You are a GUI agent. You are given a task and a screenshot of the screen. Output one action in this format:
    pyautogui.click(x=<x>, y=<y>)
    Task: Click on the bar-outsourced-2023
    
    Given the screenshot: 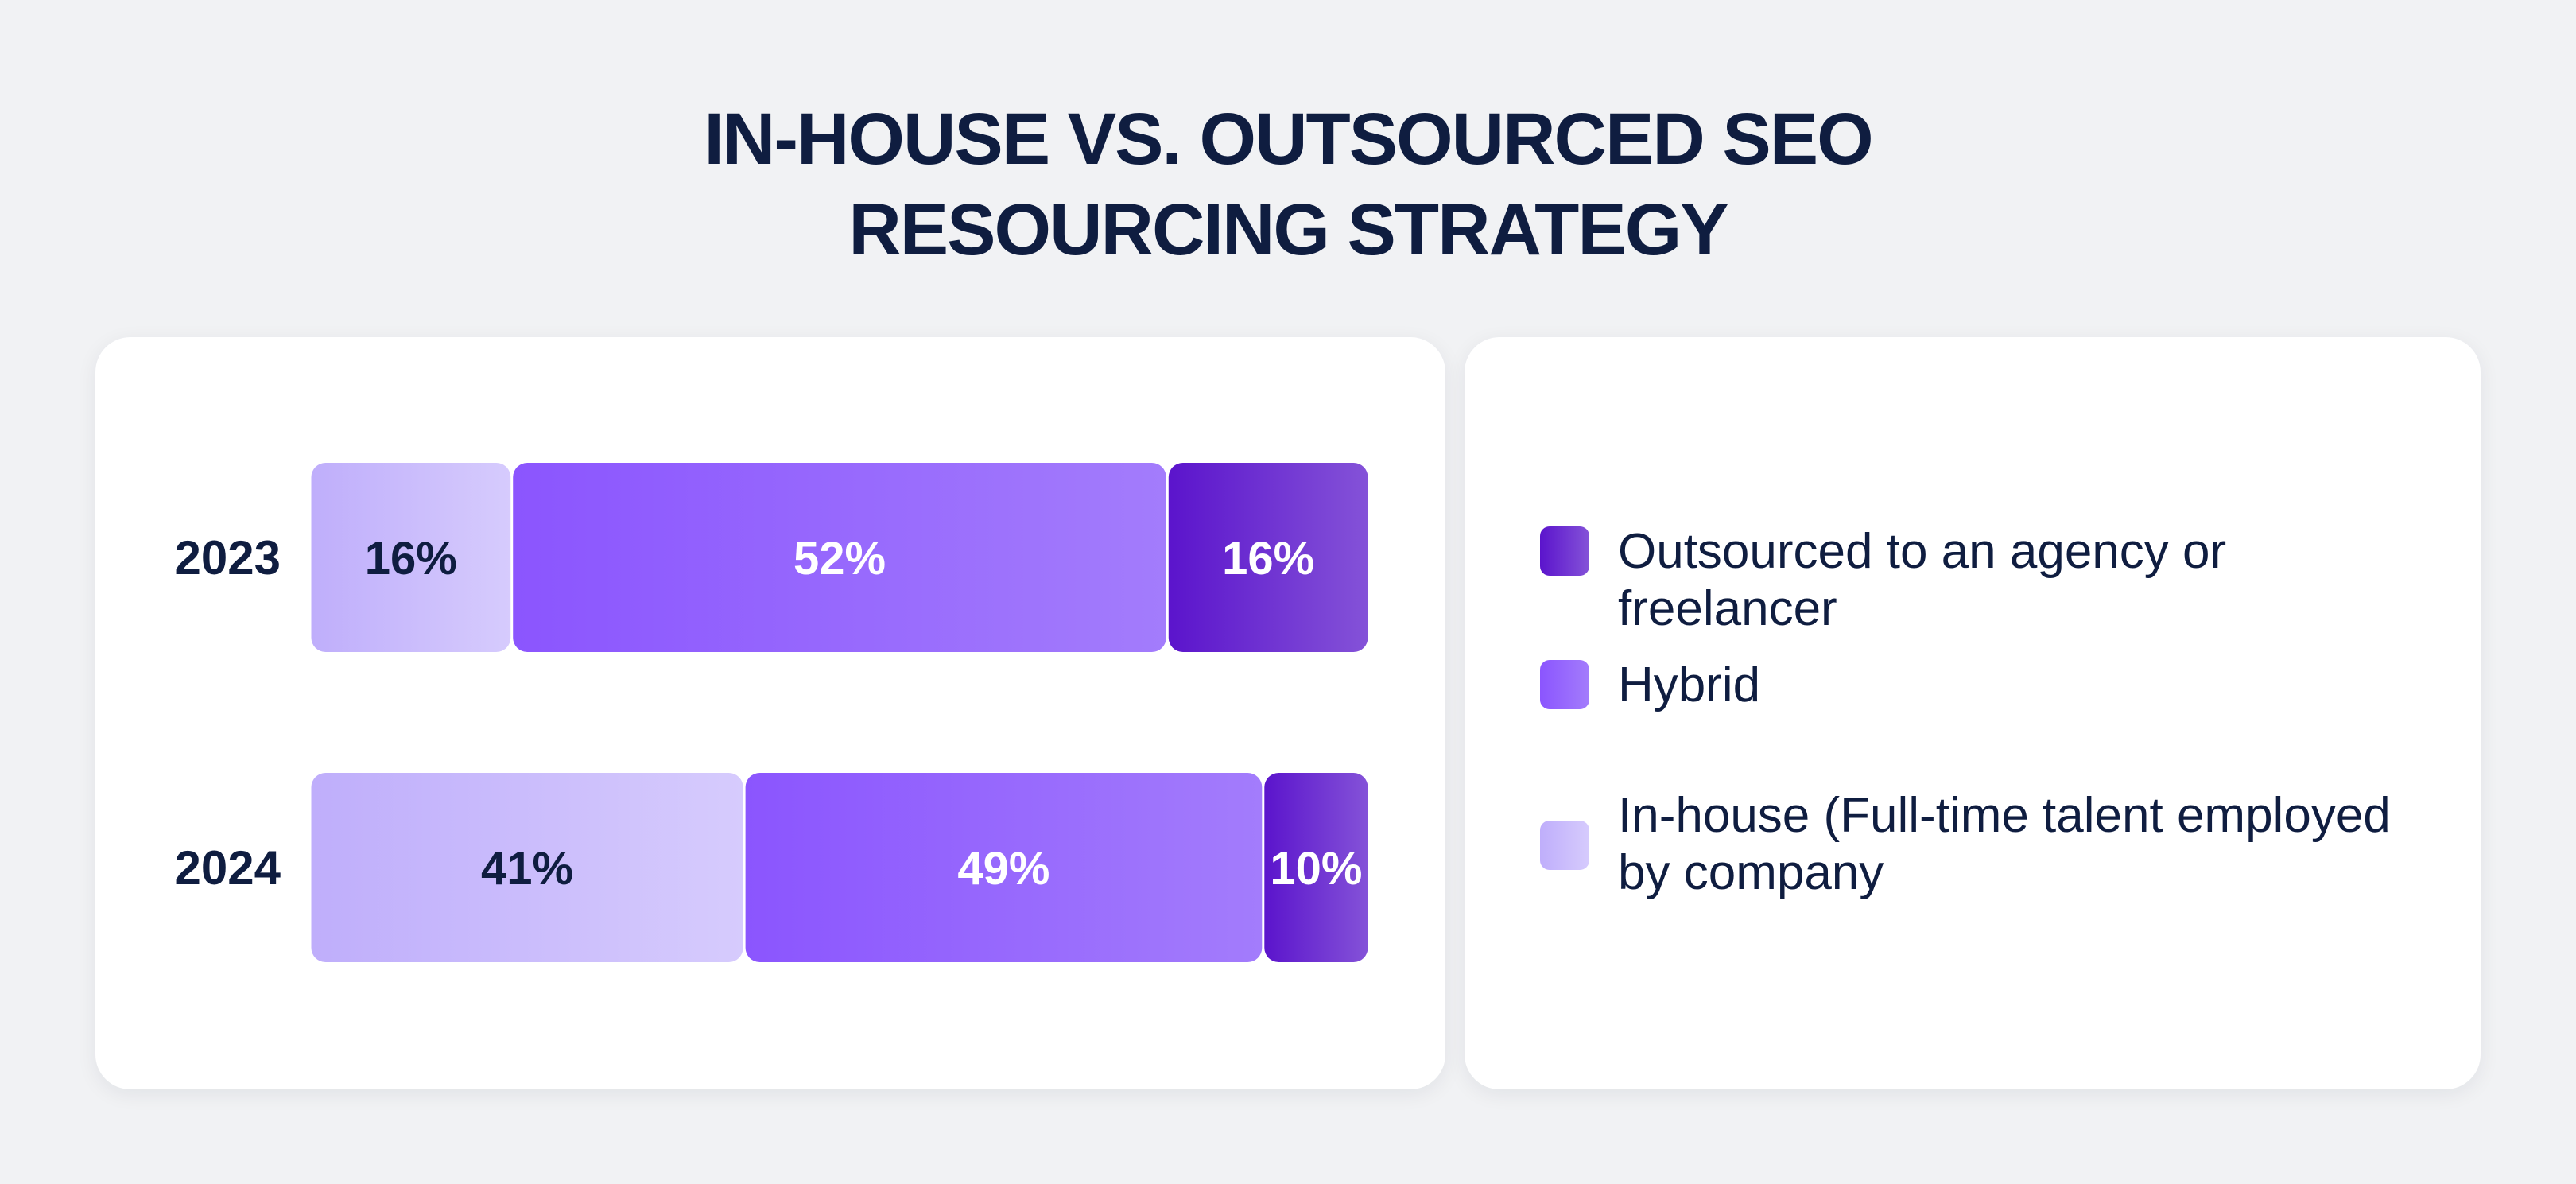 What is the action you would take?
    pyautogui.click(x=1268, y=557)
    